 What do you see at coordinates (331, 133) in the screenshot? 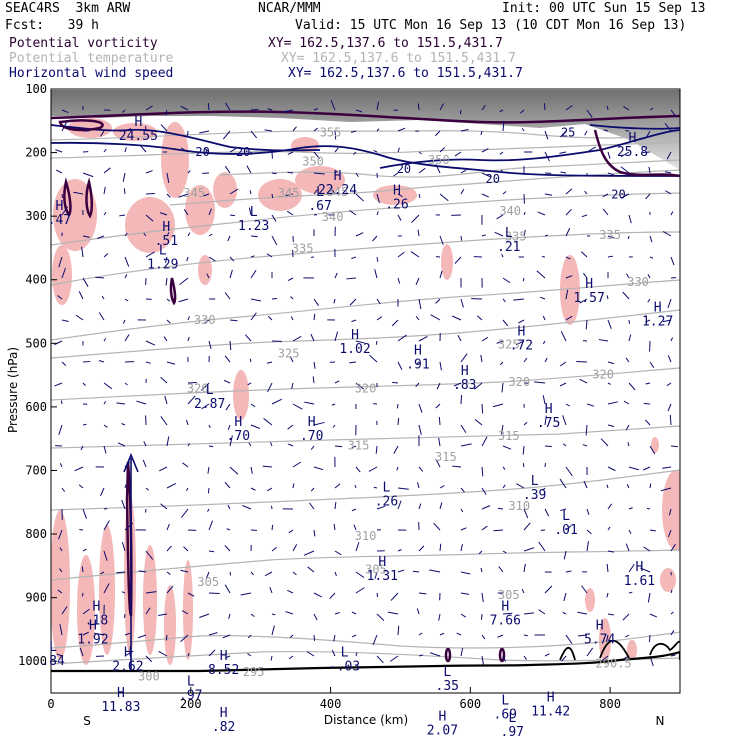
I see `theta-contour-label: 355` at bounding box center [331, 133].